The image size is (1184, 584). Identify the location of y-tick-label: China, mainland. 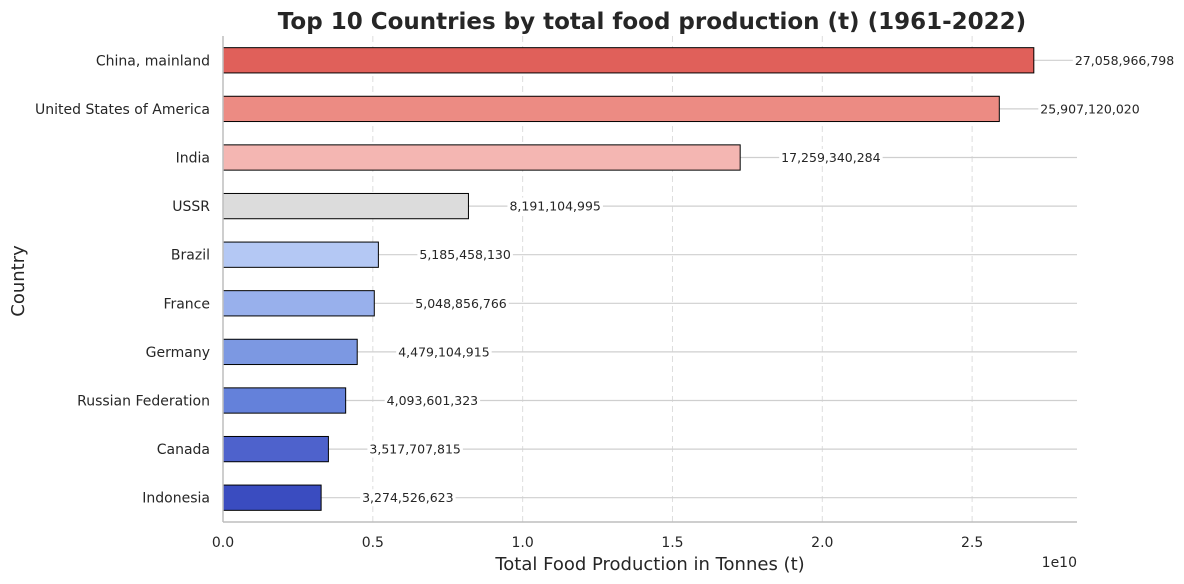
(153, 61).